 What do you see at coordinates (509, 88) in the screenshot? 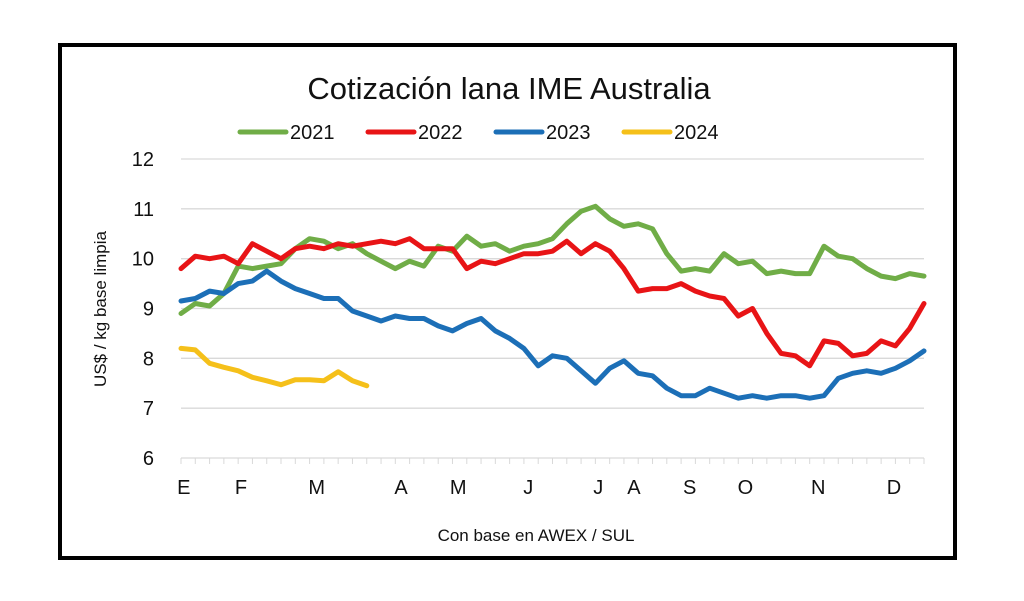
I see `chart-title: Cotización lana IME Australia` at bounding box center [509, 88].